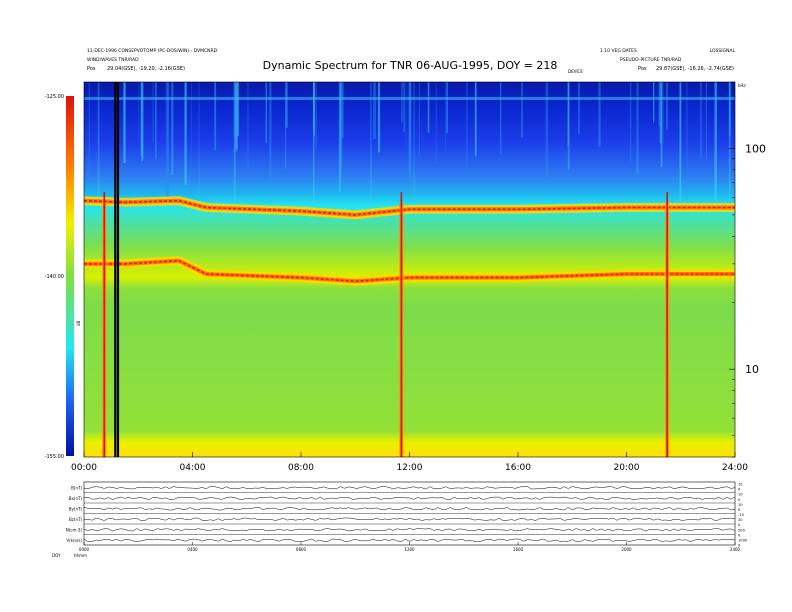 This screenshot has width=792, height=612. What do you see at coordinates (80, 555) in the screenshot?
I see `footer-label: hhmm` at bounding box center [80, 555].